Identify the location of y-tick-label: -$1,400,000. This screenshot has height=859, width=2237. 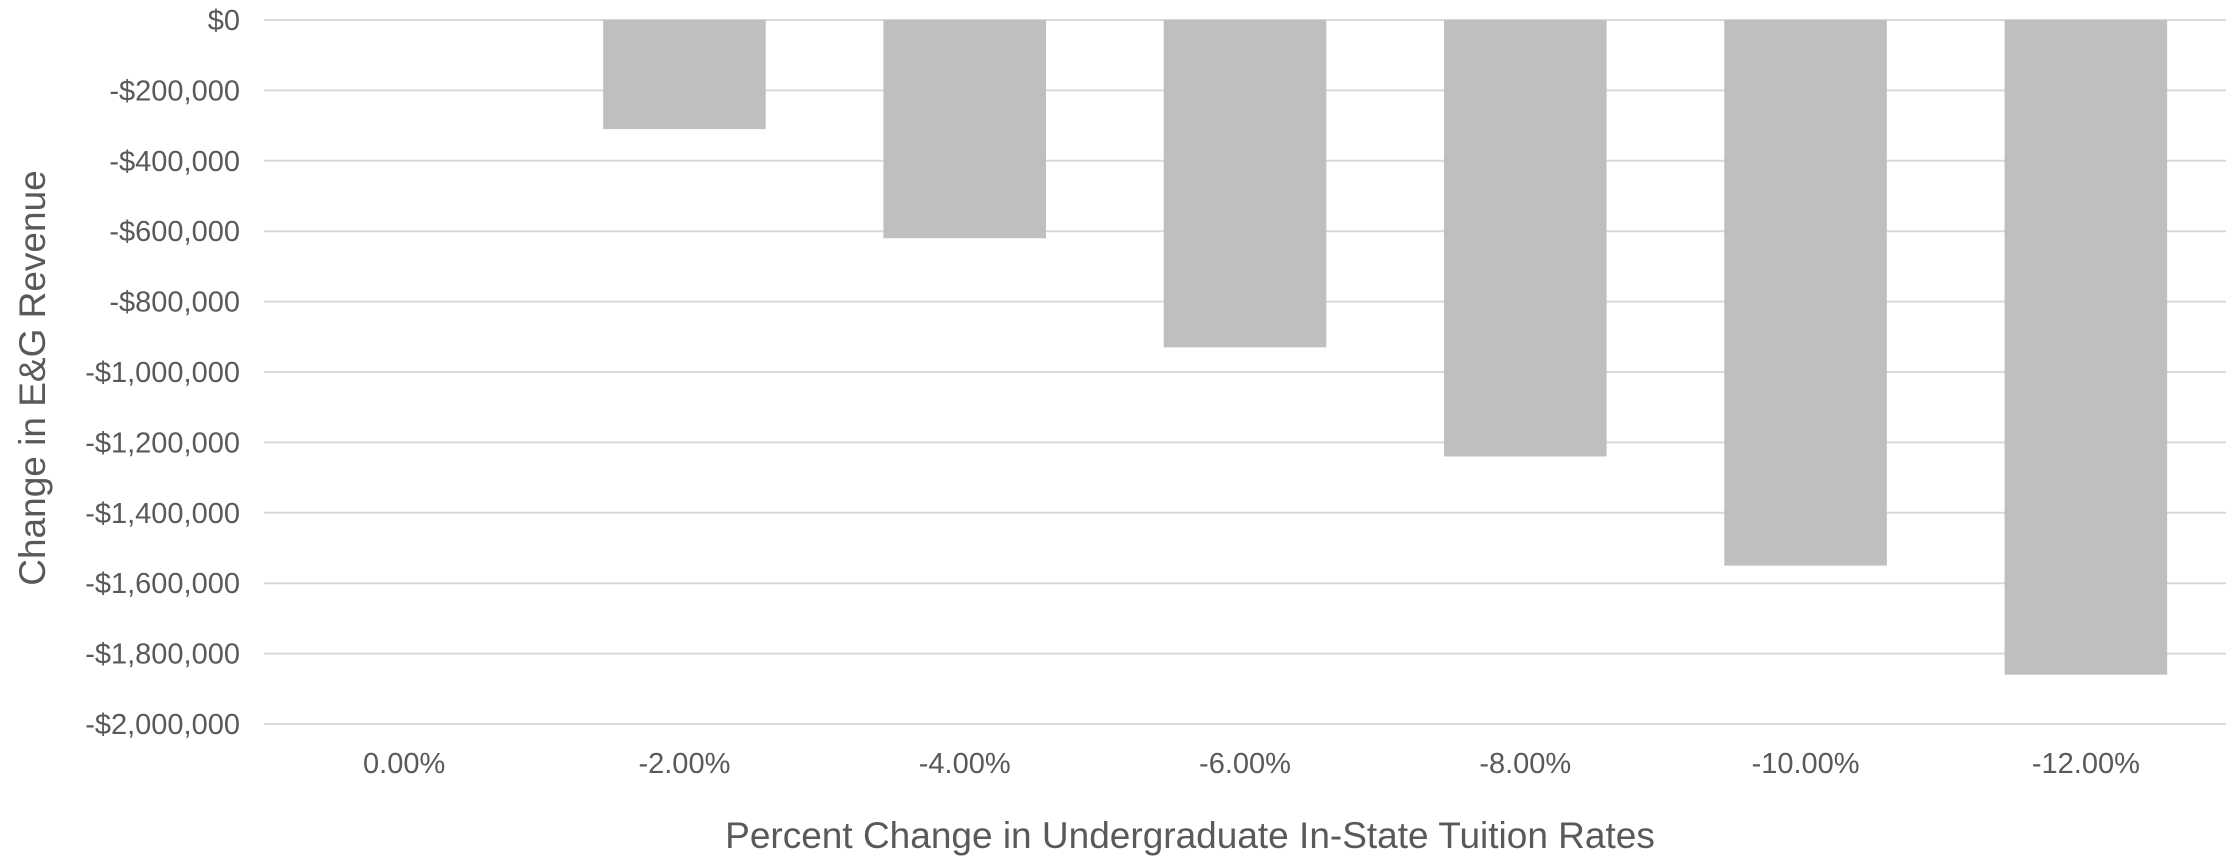
(162, 514).